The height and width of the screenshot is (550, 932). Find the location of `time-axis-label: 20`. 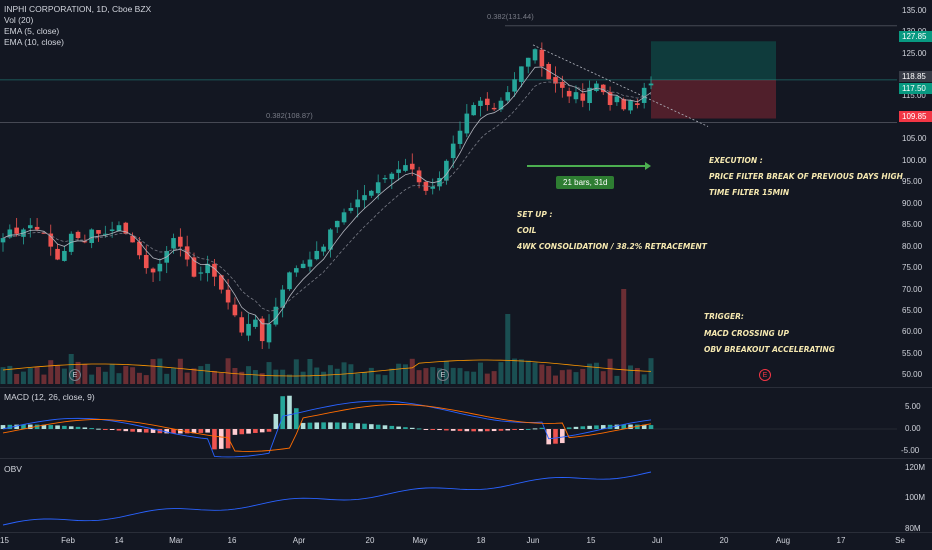

time-axis-label: 20 is located at coordinates (724, 540).